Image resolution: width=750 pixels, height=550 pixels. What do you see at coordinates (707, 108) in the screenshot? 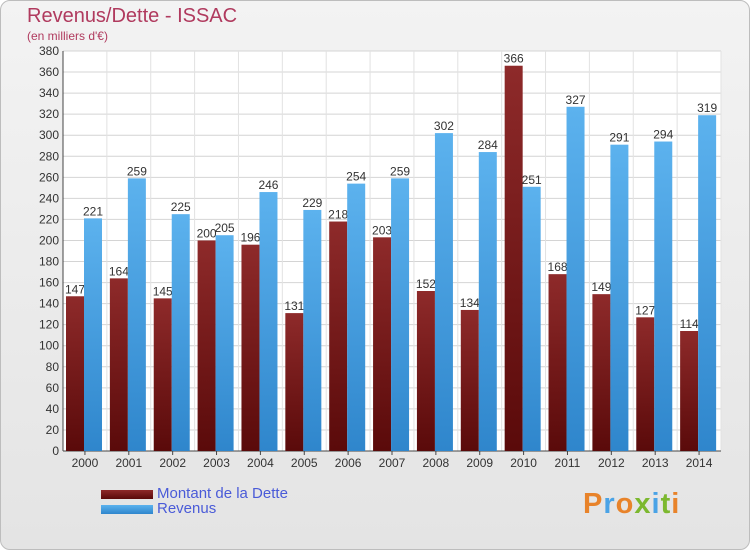
I see `data-label-revenue: 319` at bounding box center [707, 108].